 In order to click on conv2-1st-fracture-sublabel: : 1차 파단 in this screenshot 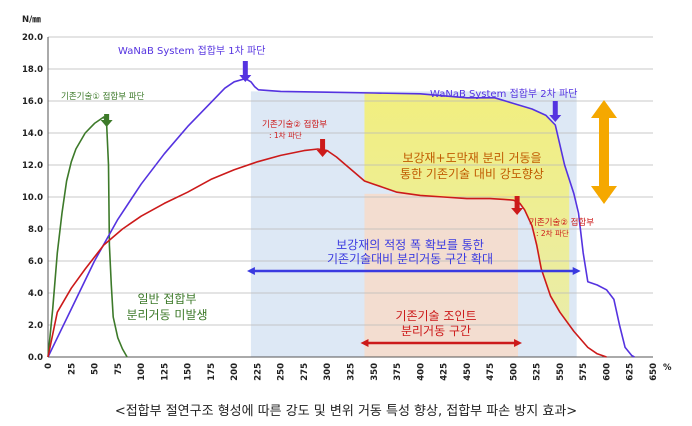, I will do `click(285, 135)`.